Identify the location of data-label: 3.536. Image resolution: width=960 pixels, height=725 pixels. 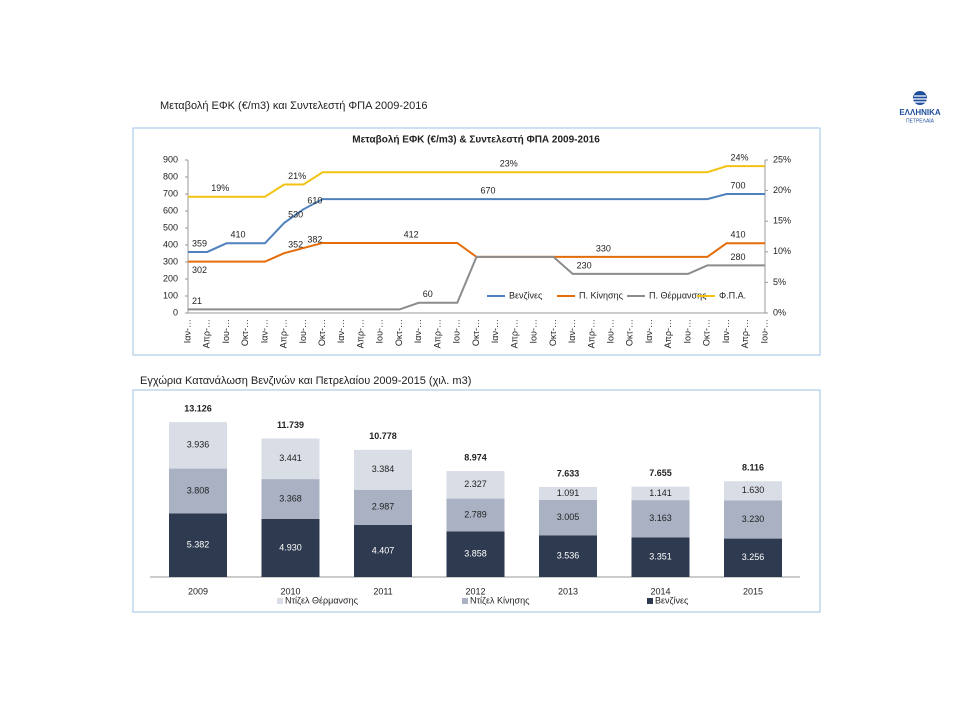
(568, 556).